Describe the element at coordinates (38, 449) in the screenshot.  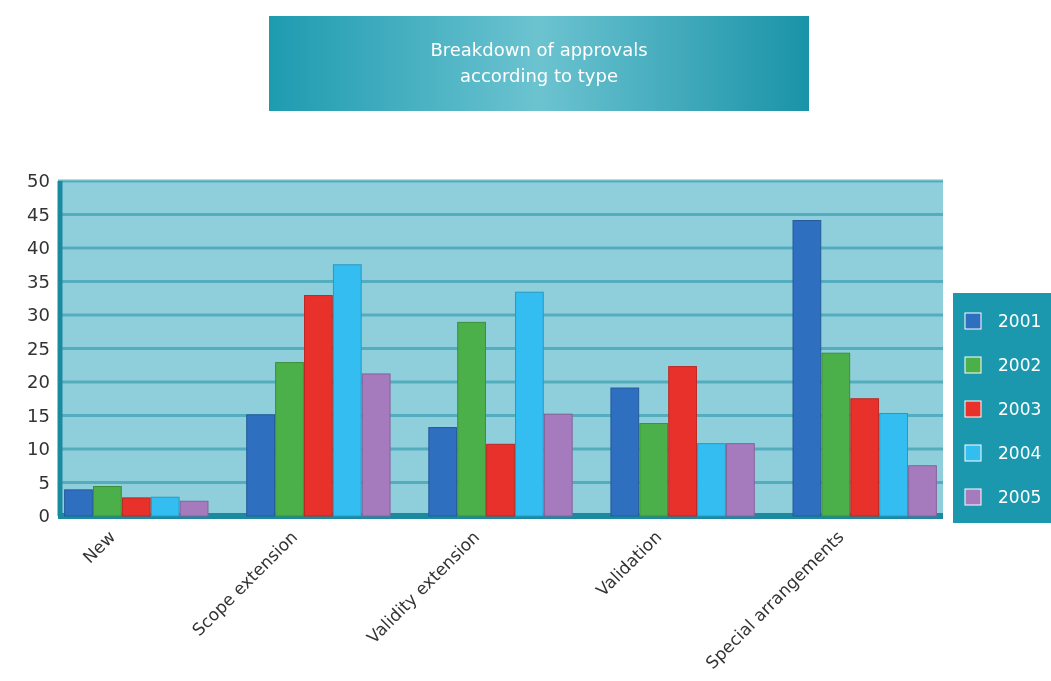
I see `y-tick-label: 10` at that location.